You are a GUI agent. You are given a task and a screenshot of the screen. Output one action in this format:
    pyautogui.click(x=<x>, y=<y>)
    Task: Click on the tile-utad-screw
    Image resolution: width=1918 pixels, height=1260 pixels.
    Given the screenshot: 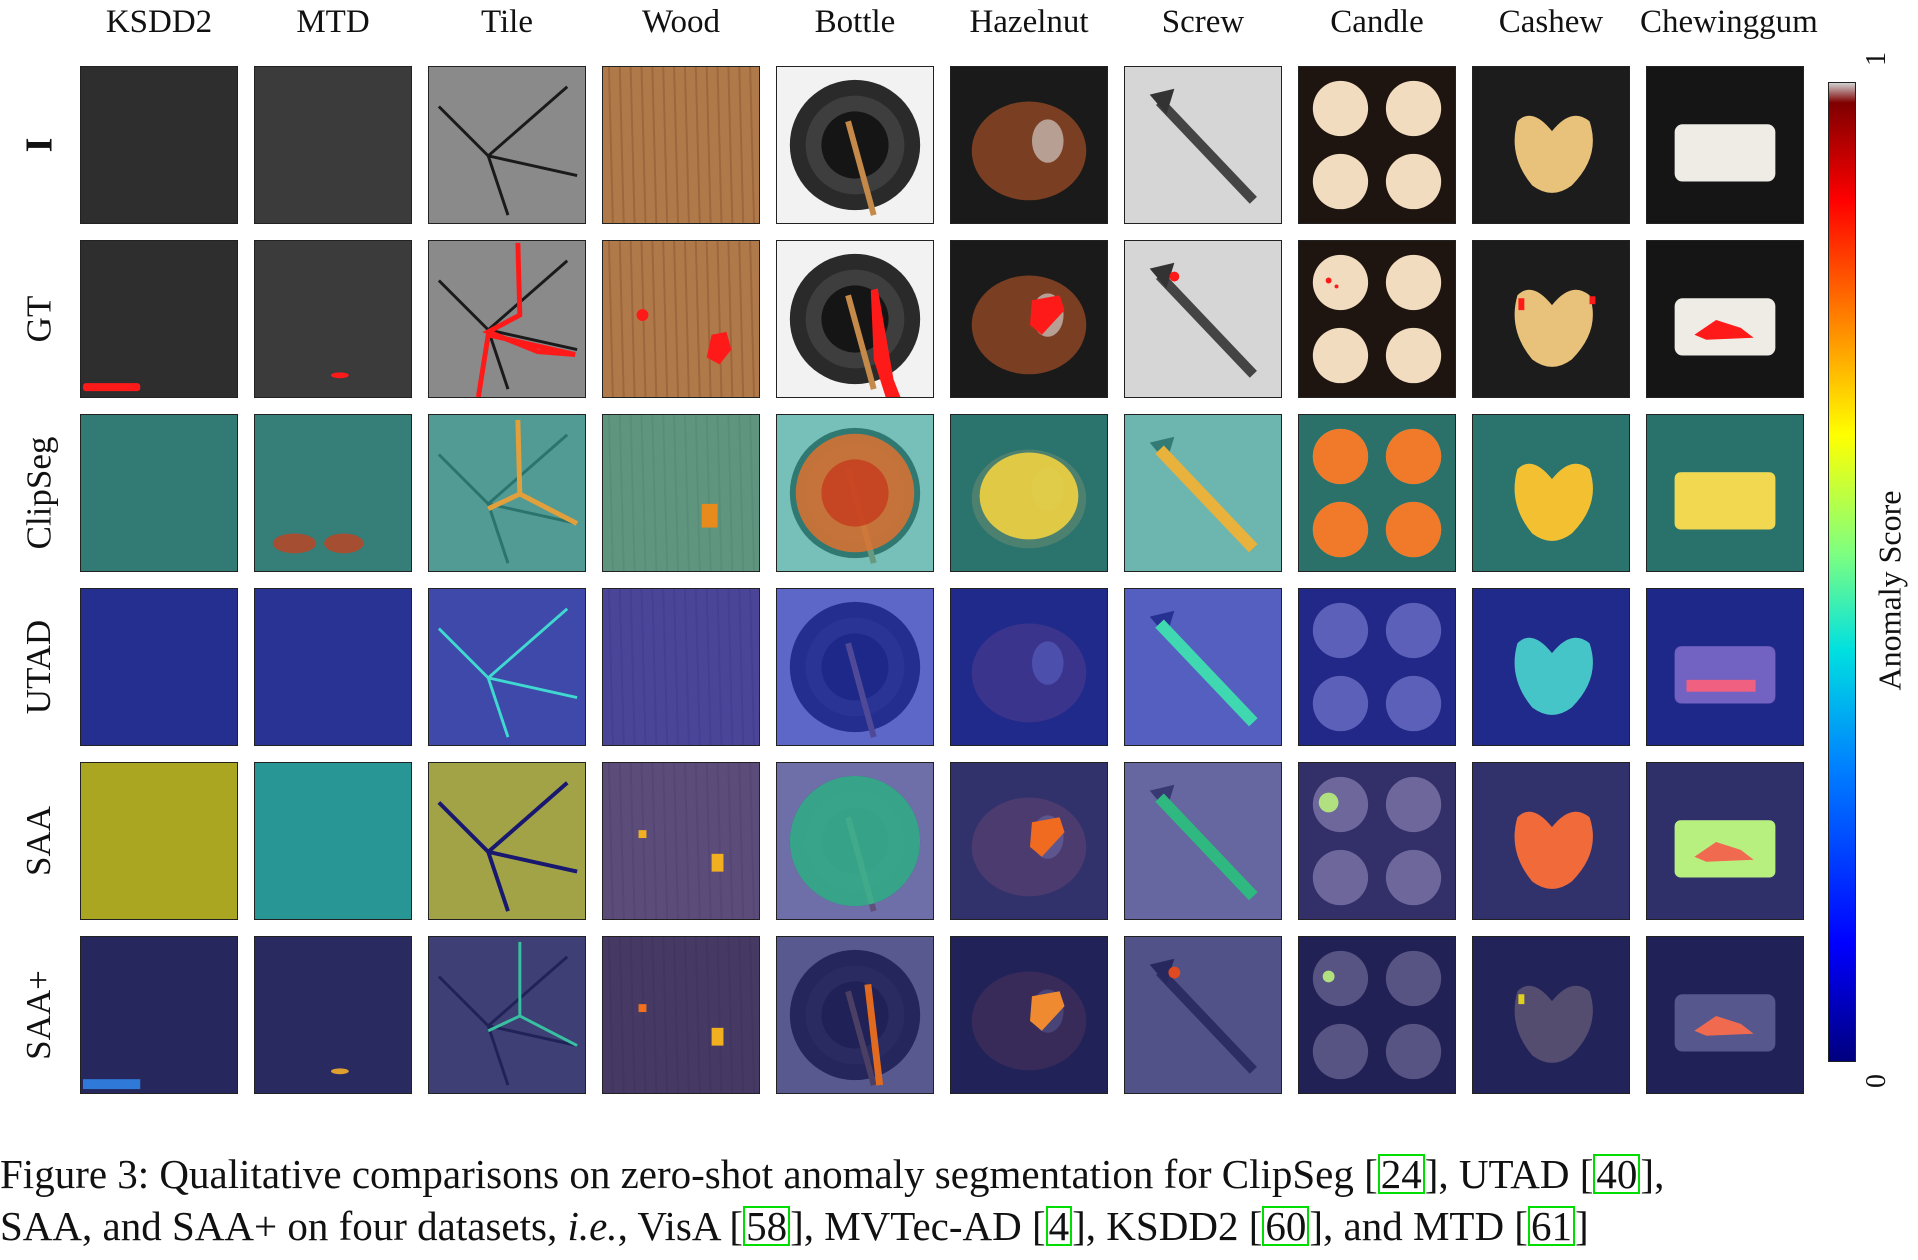 What is the action you would take?
    pyautogui.click(x=1203, y=667)
    